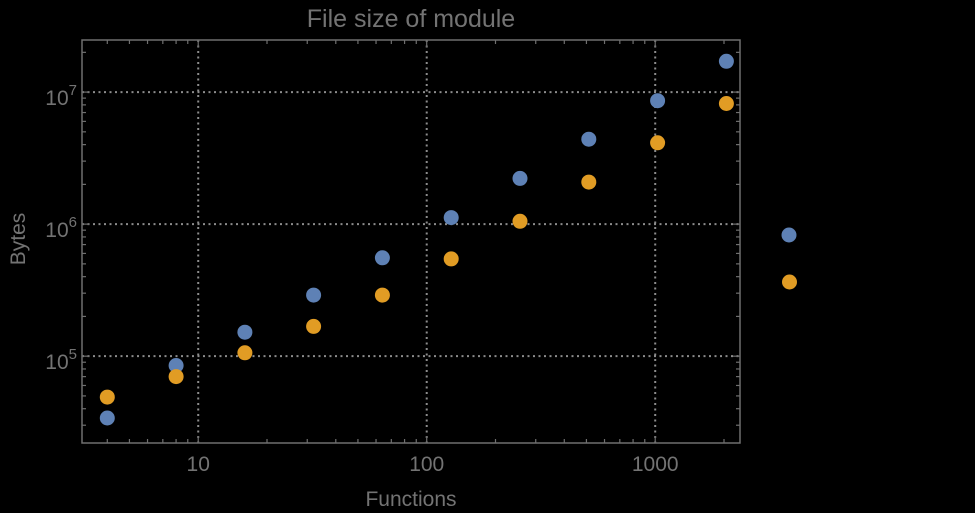 Image resolution: width=975 pixels, height=513 pixels. I want to click on x-tick-label: 1000, so click(655, 464).